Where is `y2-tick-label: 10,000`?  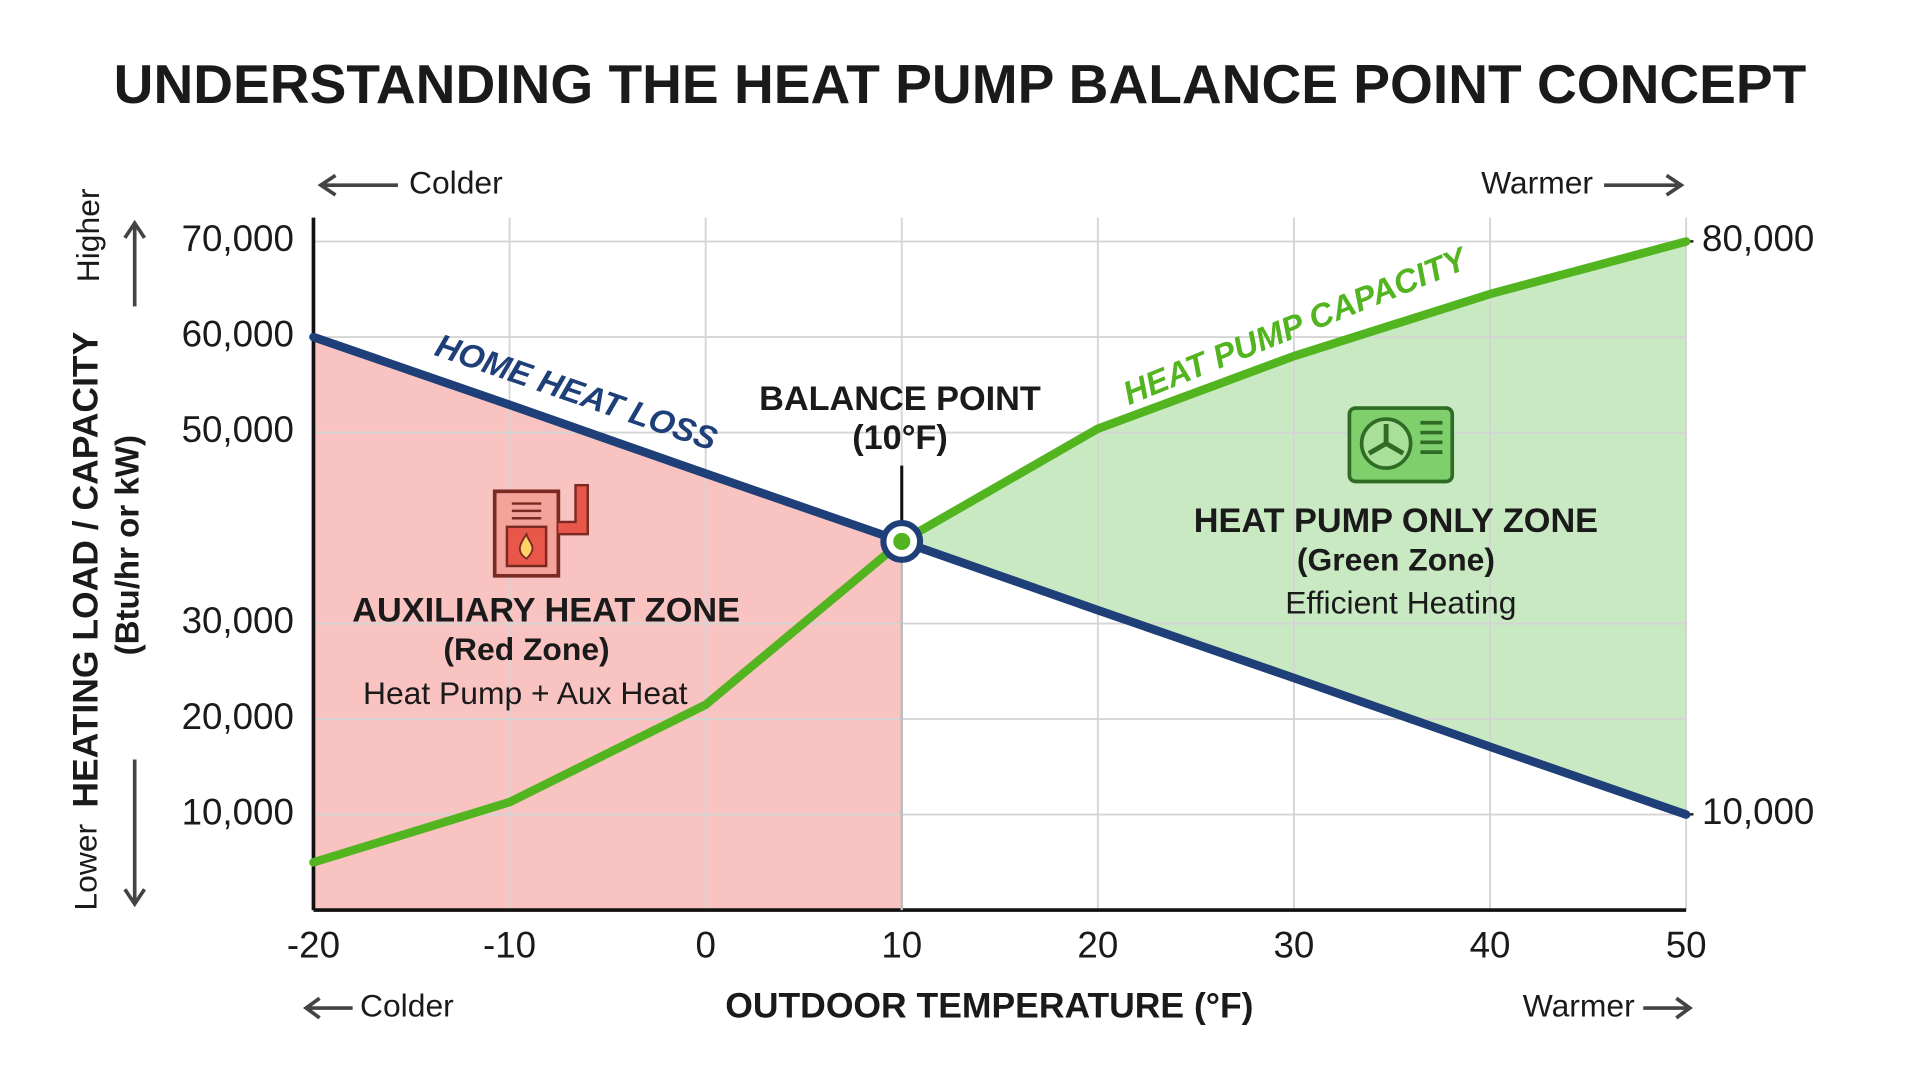
y2-tick-label: 10,000 is located at coordinates (1758, 811).